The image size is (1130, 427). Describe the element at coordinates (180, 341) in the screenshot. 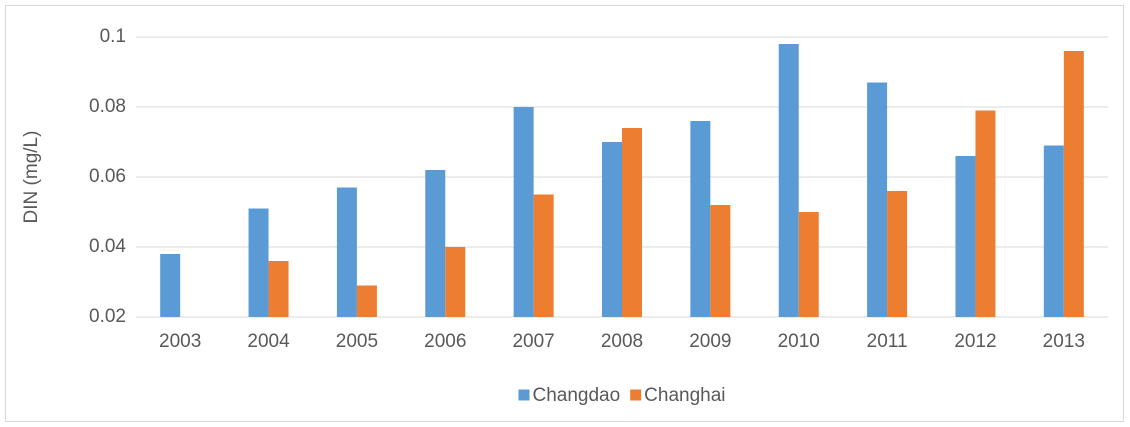

I see `x-tick-label: 2003` at that location.